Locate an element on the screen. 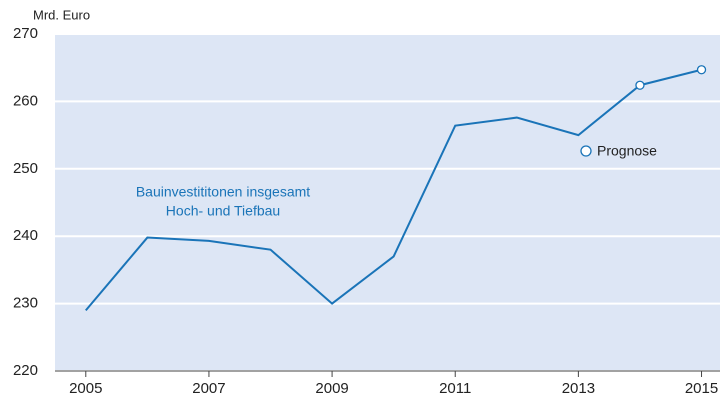 Image resolution: width=726 pixels, height=401 pixels. x-tick-label: 2015 is located at coordinates (701, 388).